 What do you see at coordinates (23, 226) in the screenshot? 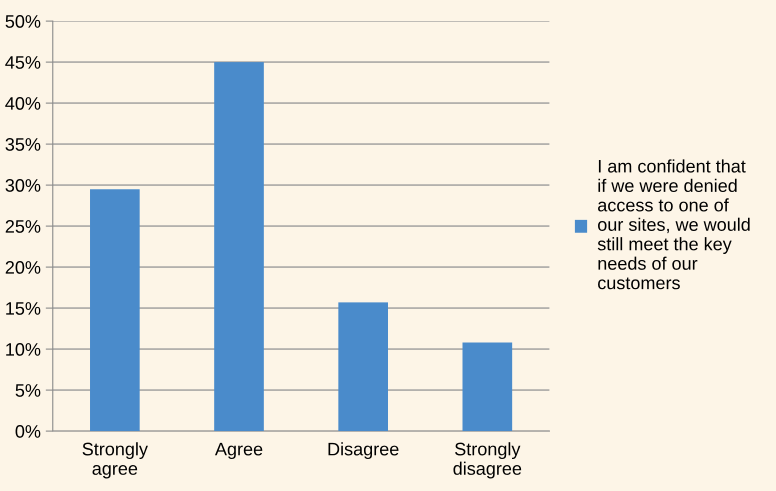
I see `y-tick-label: 25%` at bounding box center [23, 226].